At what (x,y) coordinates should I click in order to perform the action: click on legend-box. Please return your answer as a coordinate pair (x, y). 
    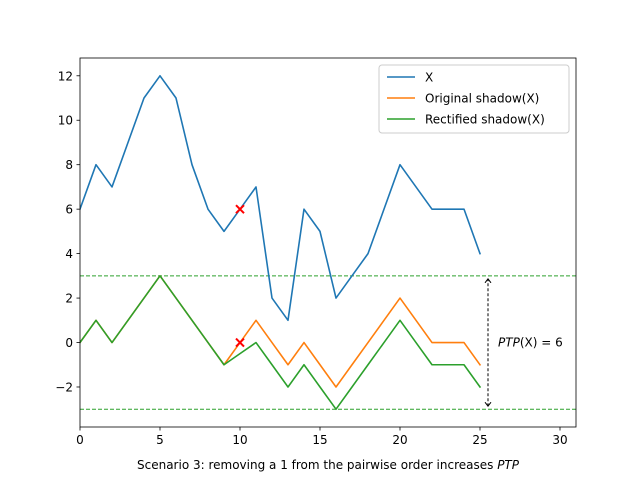
    Looking at the image, I should click on (474, 99).